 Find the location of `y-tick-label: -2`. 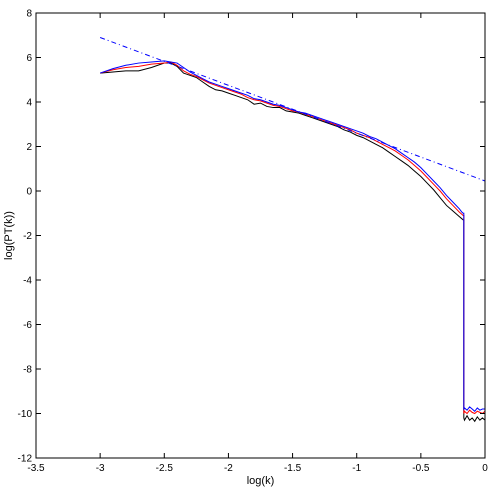

y-tick-label: -2 is located at coordinates (27, 236).